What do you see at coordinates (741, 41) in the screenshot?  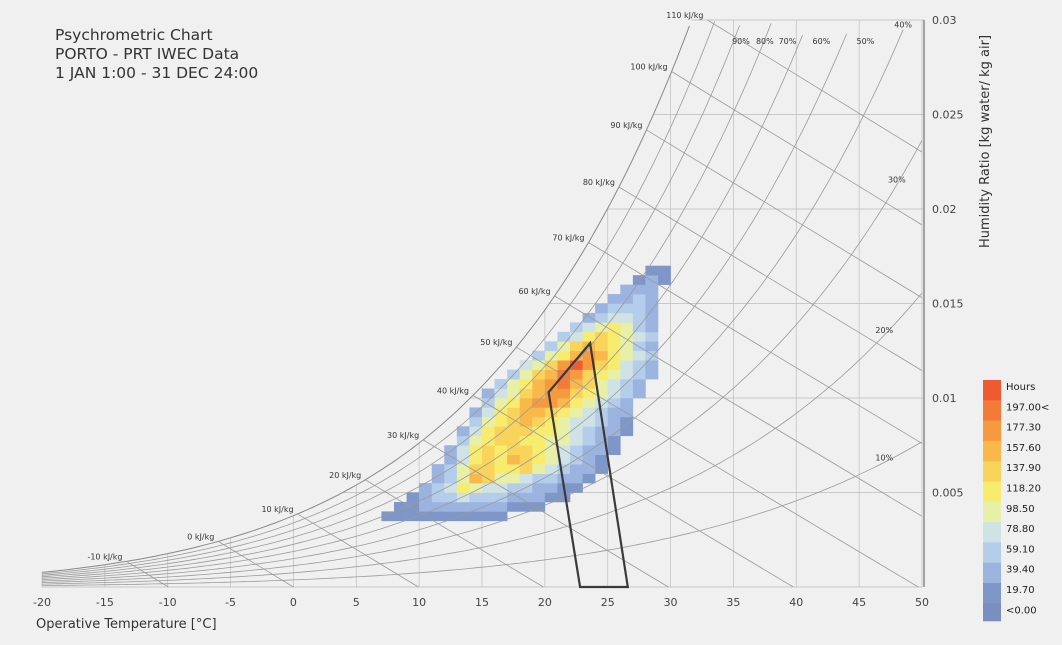 I see `rh-label: 90%` at bounding box center [741, 41].